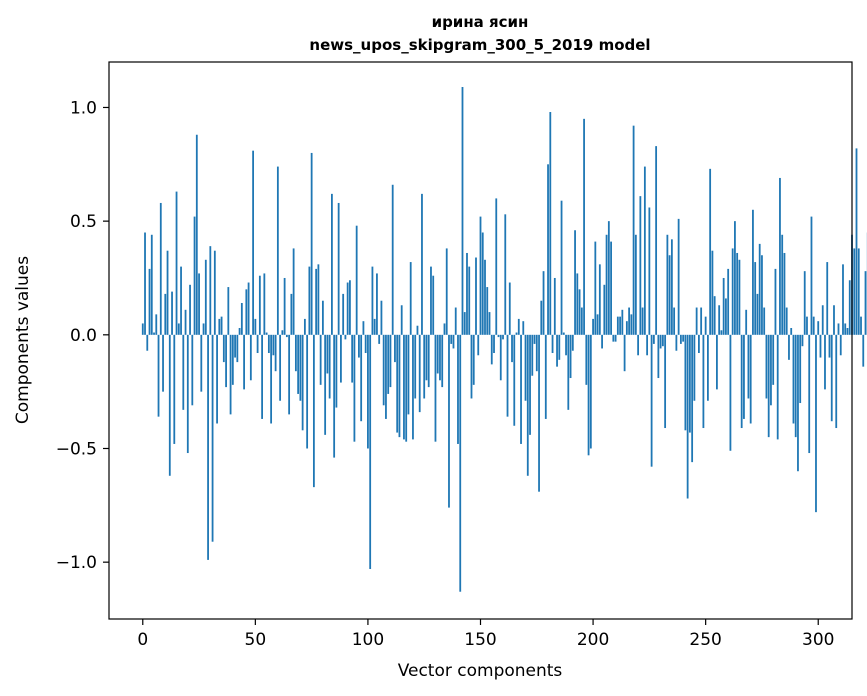  What do you see at coordinates (142, 640) in the screenshot?
I see `x-tick-label: 0` at bounding box center [142, 640].